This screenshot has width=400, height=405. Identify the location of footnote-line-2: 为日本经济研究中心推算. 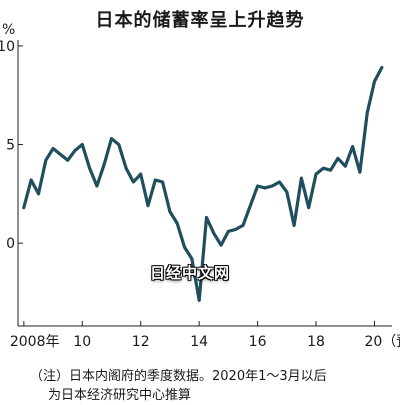
(120, 395).